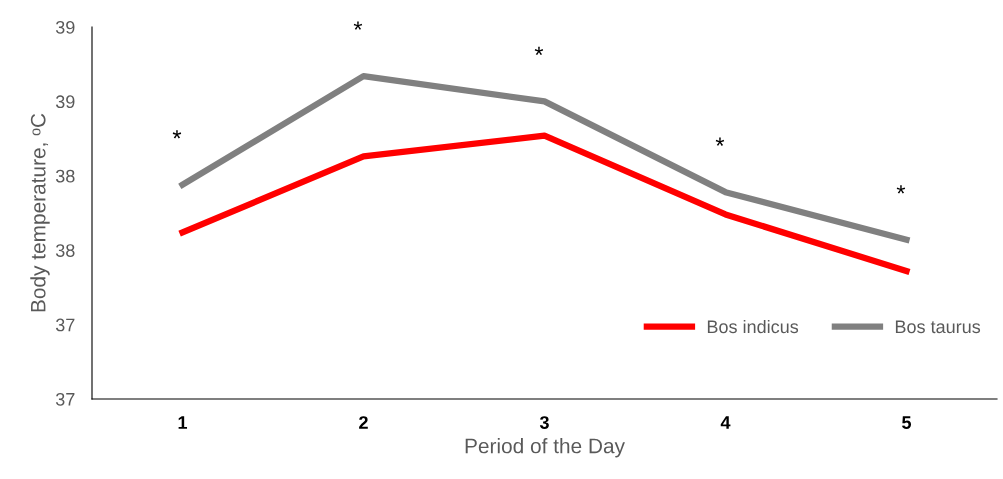 Image resolution: width=1003 pixels, height=479 pixels. Describe the element at coordinates (544, 422) in the screenshot. I see `x-tick-label: 3` at that location.